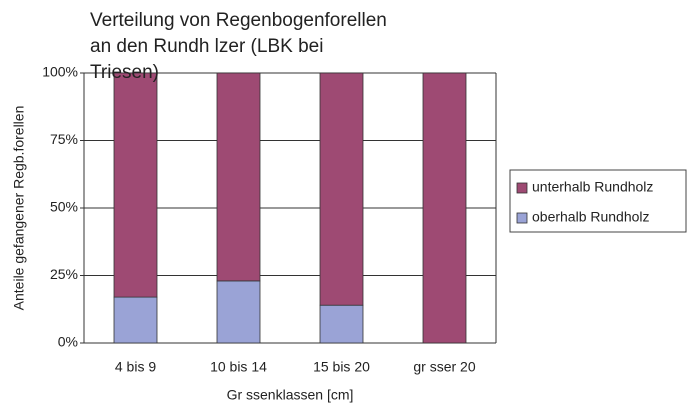 The image size is (687, 407). What do you see at coordinates (19, 208) in the screenshot?
I see `y-axis-label: Anteile gefangener Regb.forellen` at bounding box center [19, 208].